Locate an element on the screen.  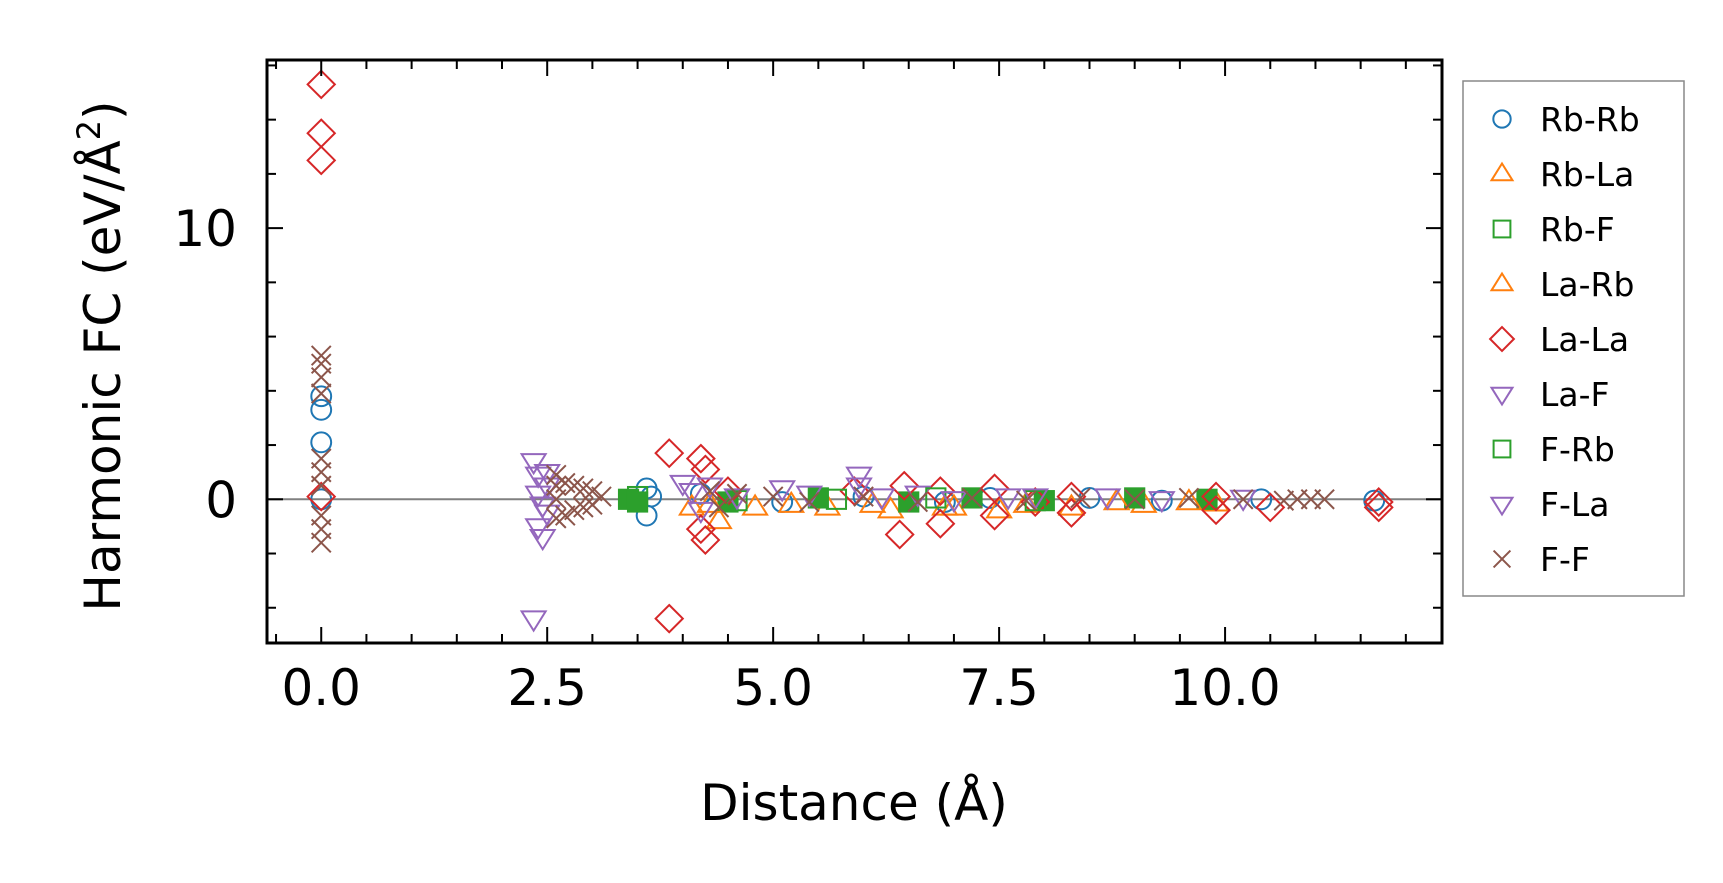
legend-marker-la-rb is located at coordinates (1502, 281).